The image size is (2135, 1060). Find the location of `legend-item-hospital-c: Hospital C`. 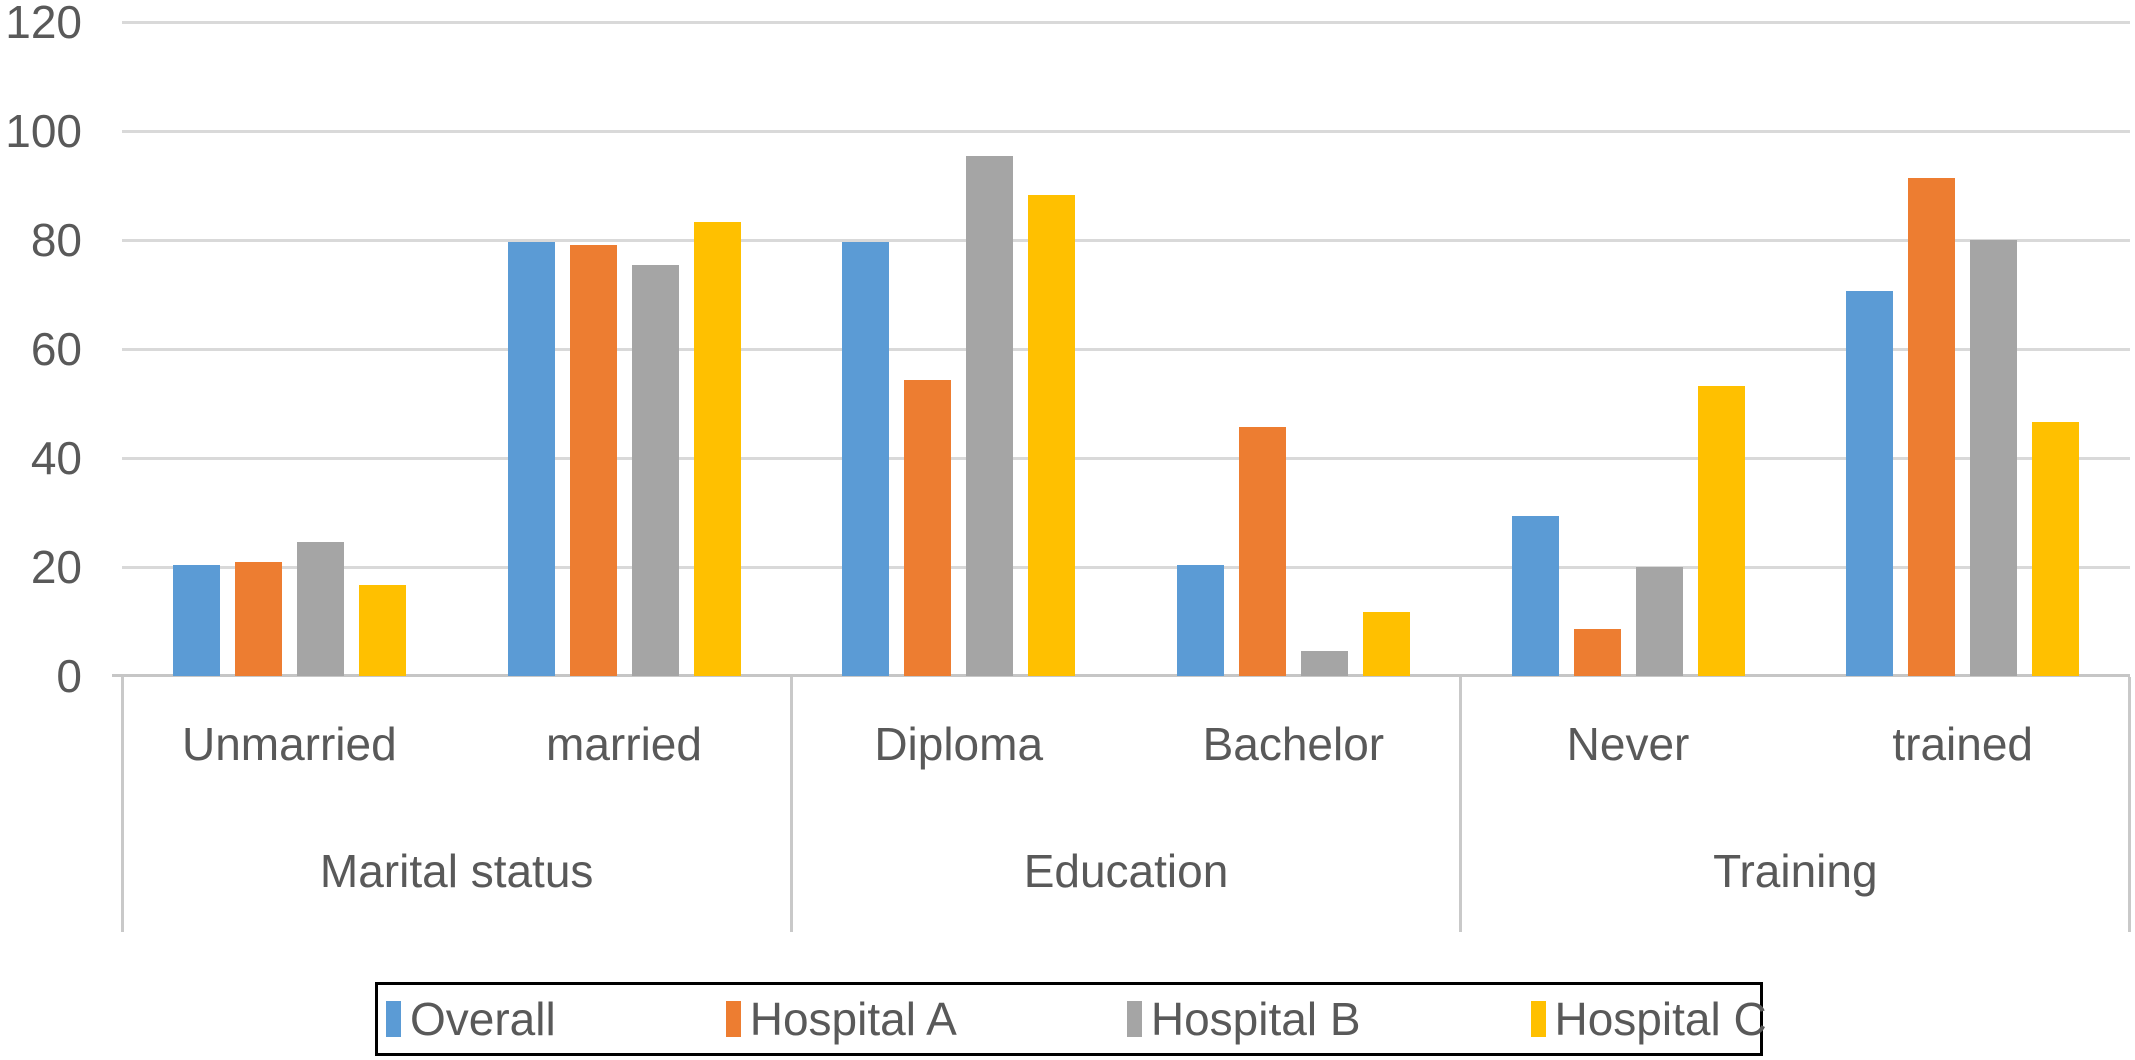

legend-item-hospital-c: Hospital C is located at coordinates (1648, 1019).